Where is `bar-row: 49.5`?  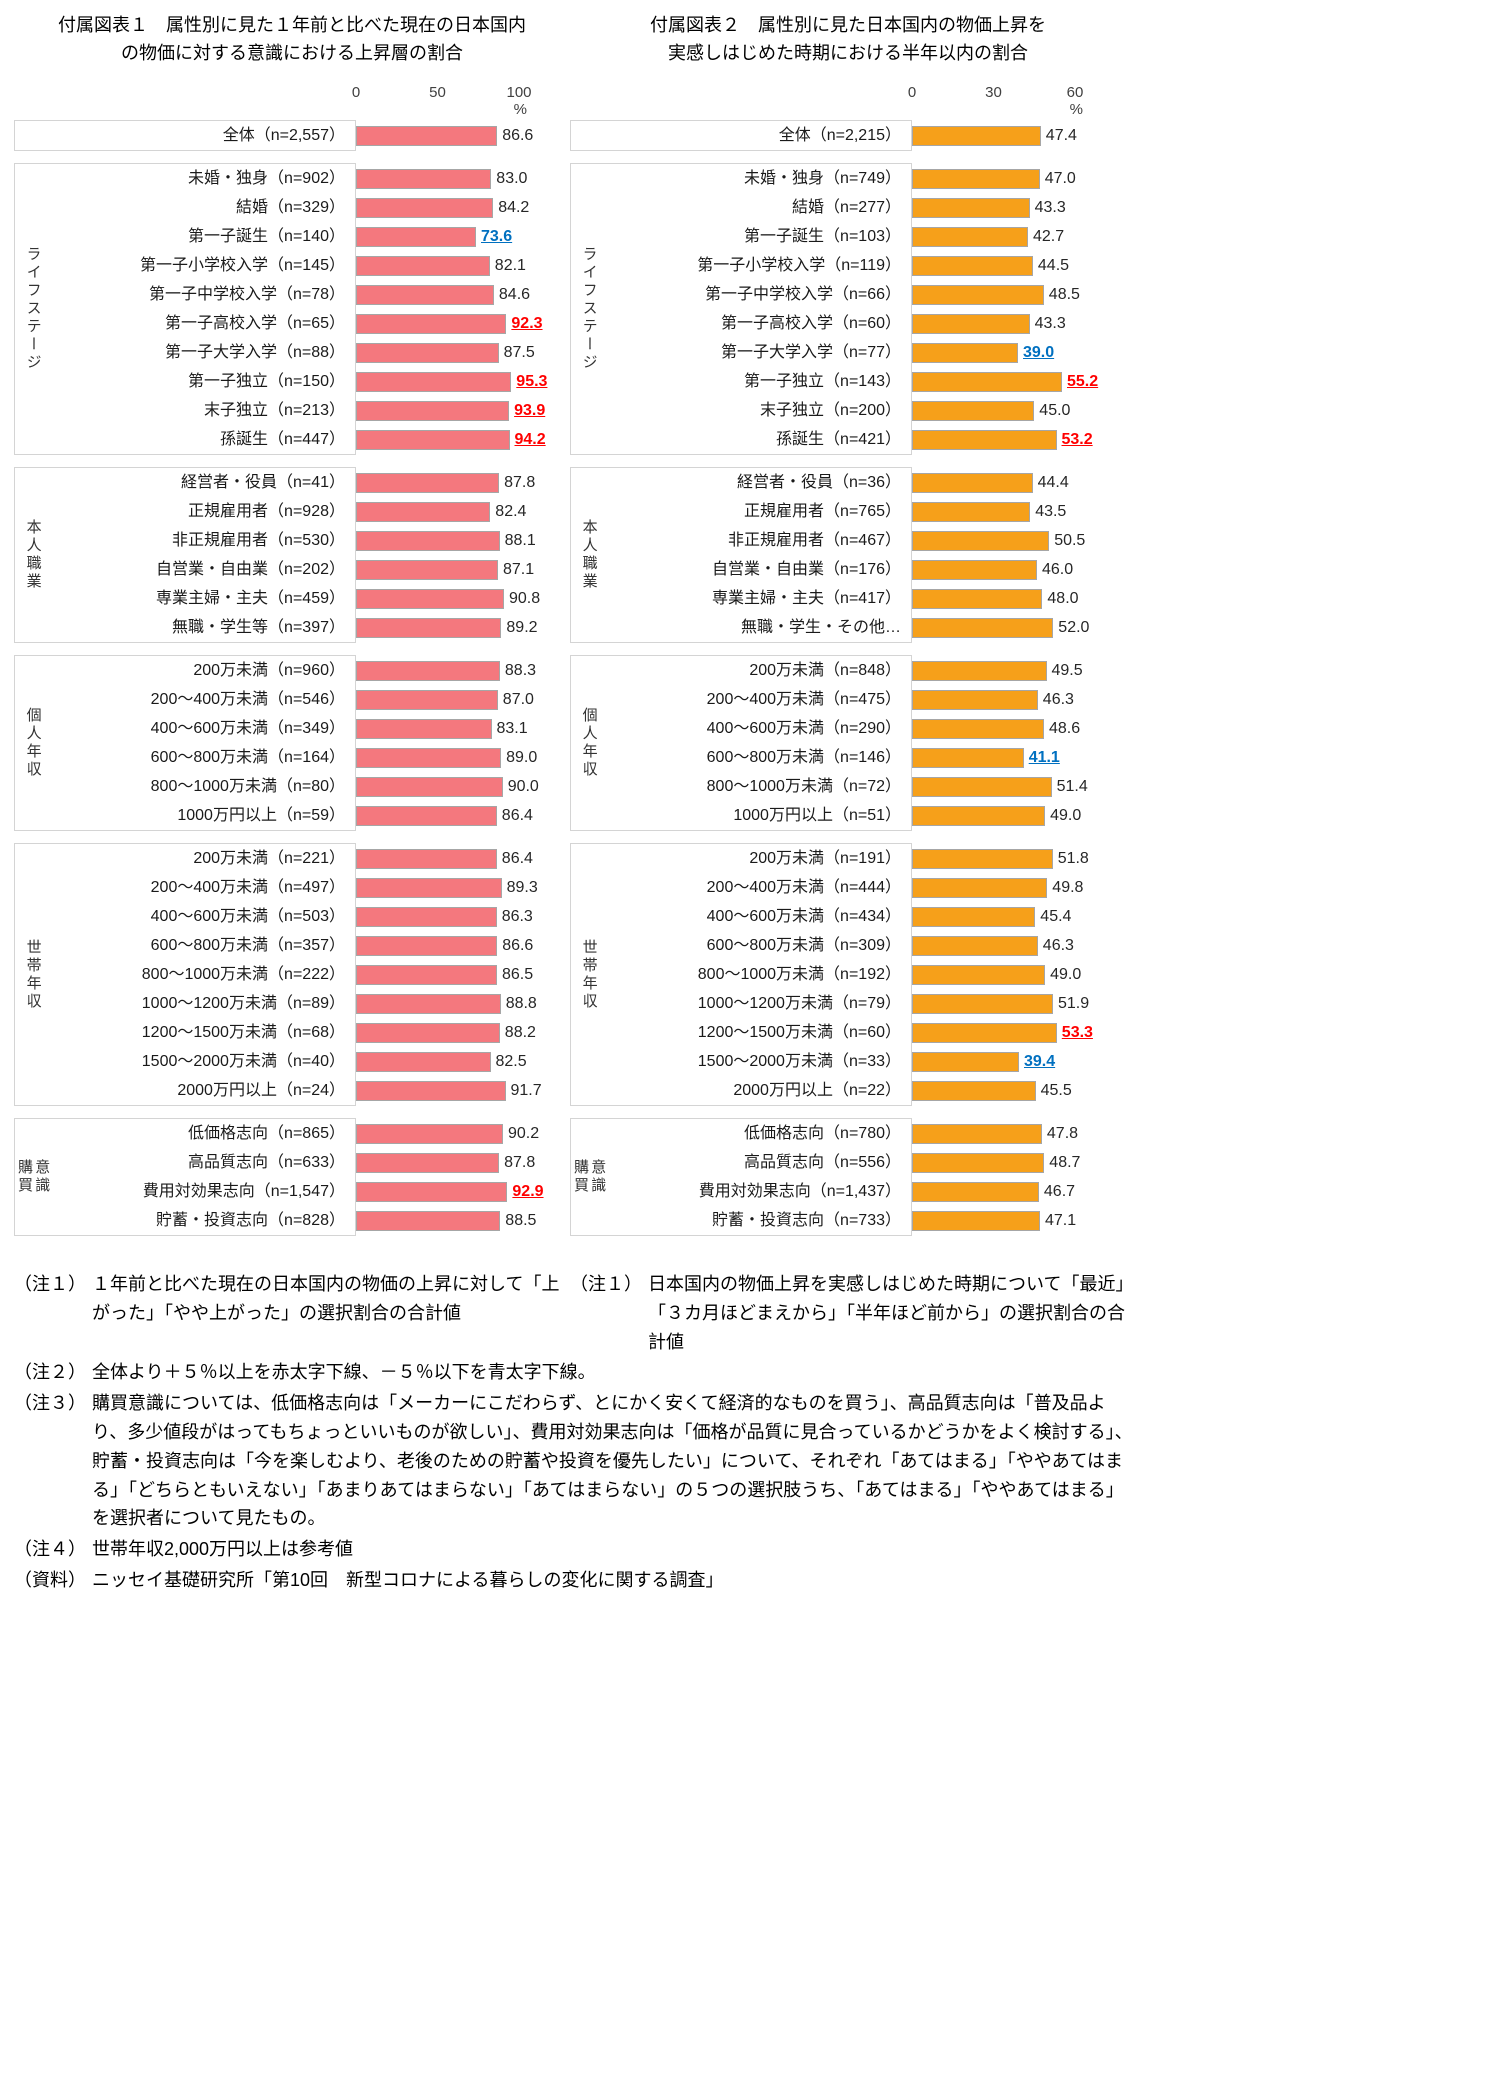 bar-row: 49.5 is located at coordinates (1000, 670).